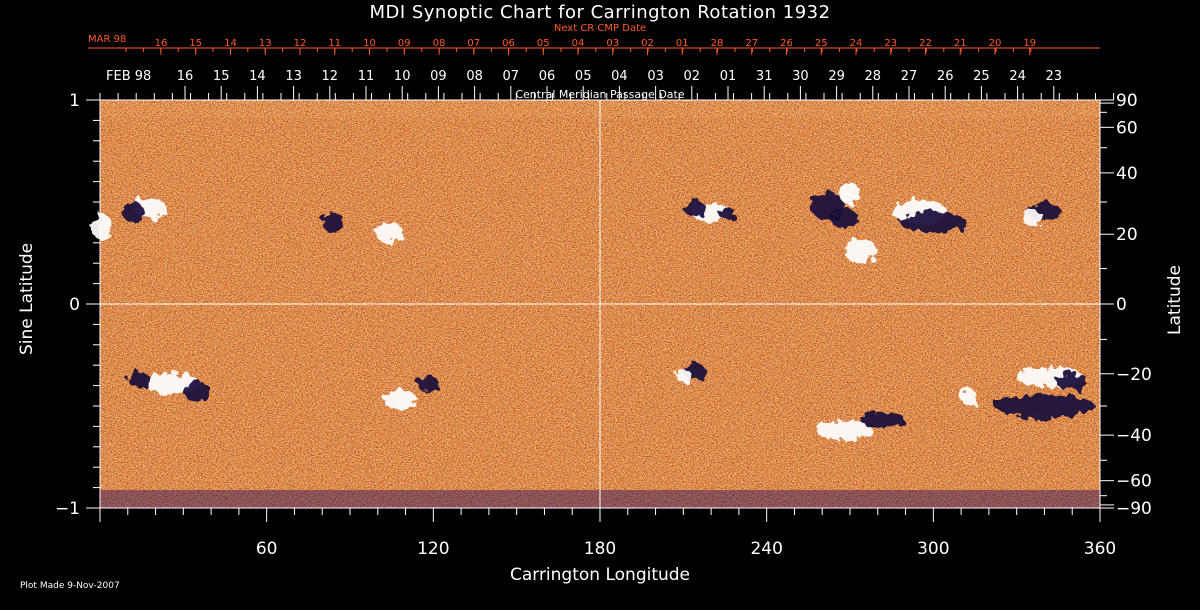 This screenshot has width=1200, height=610. I want to click on y-tick-label-right: 90, so click(1127, 101).